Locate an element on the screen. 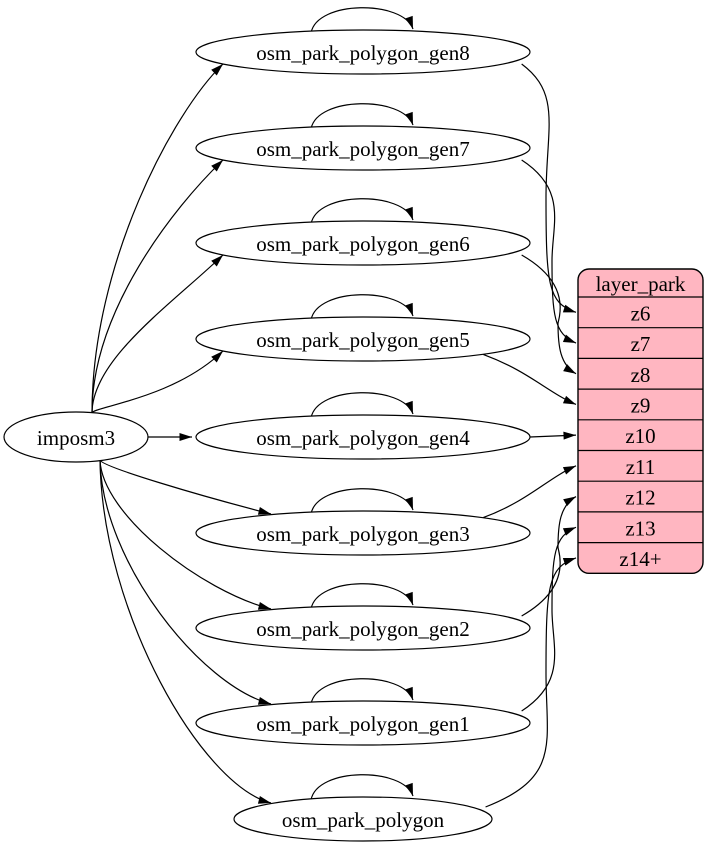  node-osm-park-polygon-gen2: osm_park_polygon_gen2 is located at coordinates (363, 628).